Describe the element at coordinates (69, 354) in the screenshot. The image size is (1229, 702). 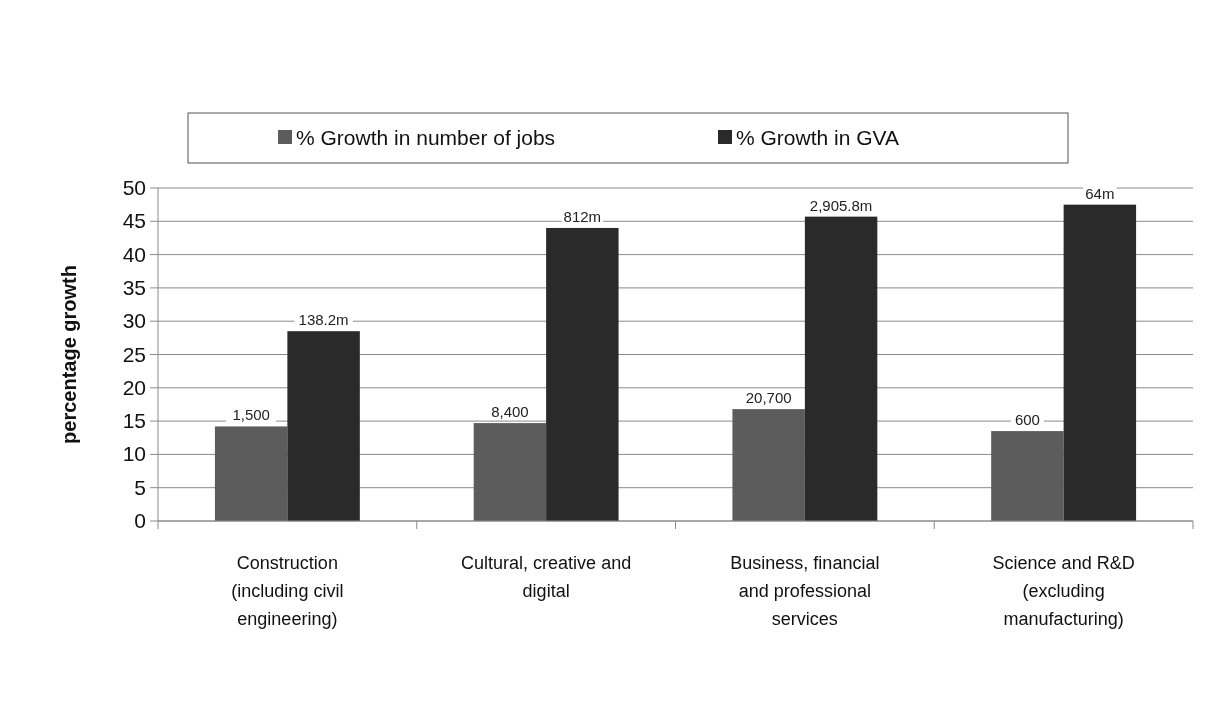
I see `y-axis-title: percentage growth` at that location.